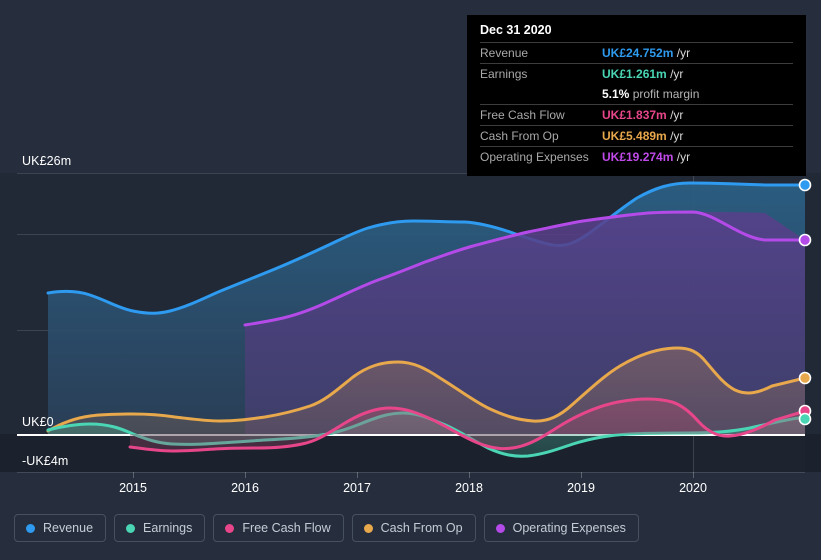 This screenshot has width=821, height=560. What do you see at coordinates (230, 528) in the screenshot?
I see `free-cash-flow-color-dot-icon` at bounding box center [230, 528].